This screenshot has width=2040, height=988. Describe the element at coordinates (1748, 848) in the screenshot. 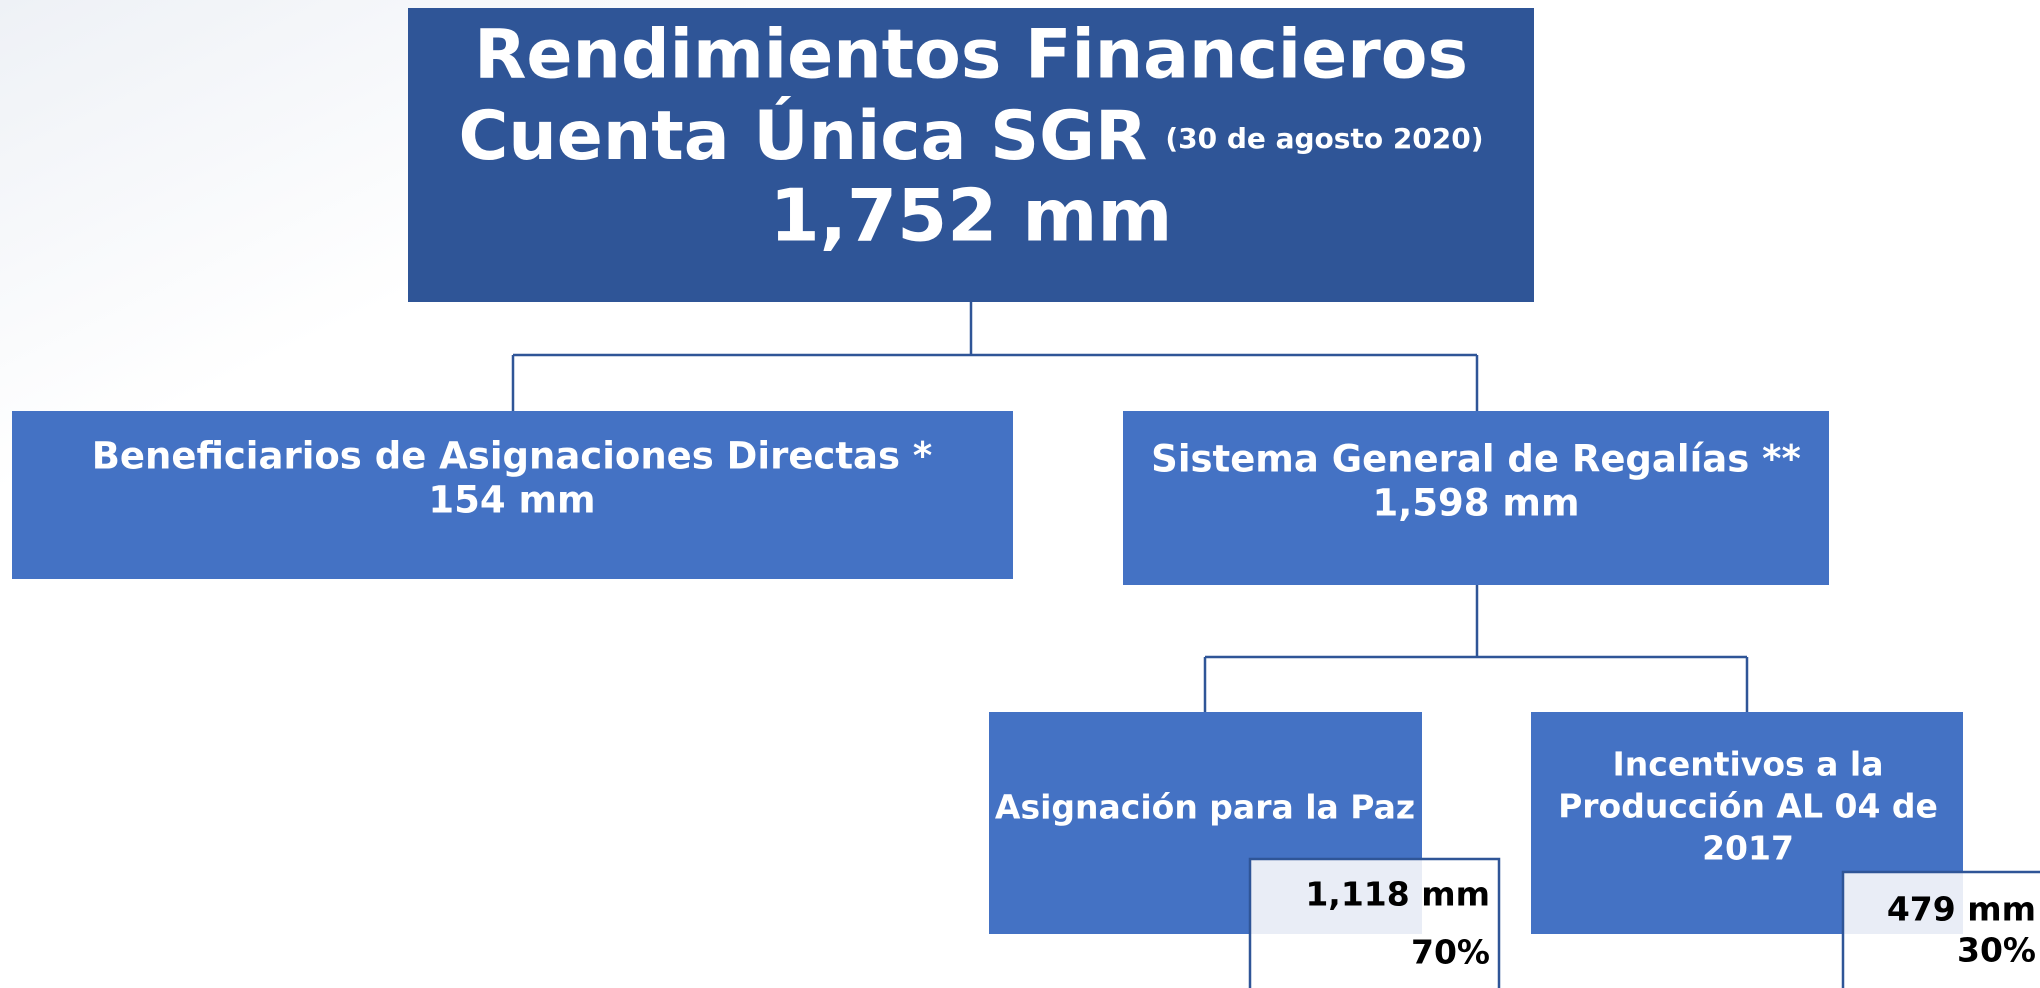

I see `node-label: 2017` at that location.